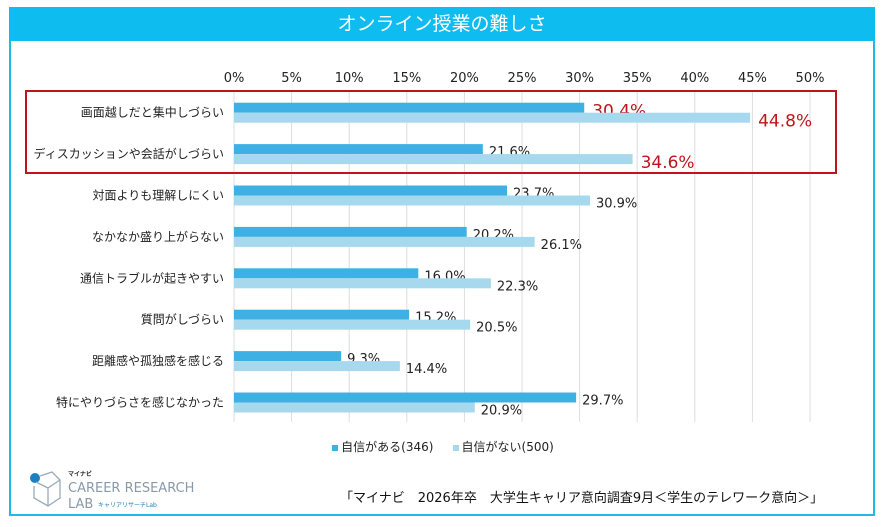 The height and width of the screenshot is (527, 886). Describe the element at coordinates (80, 504) in the screenshot. I see `svg-text: LAB` at that location.